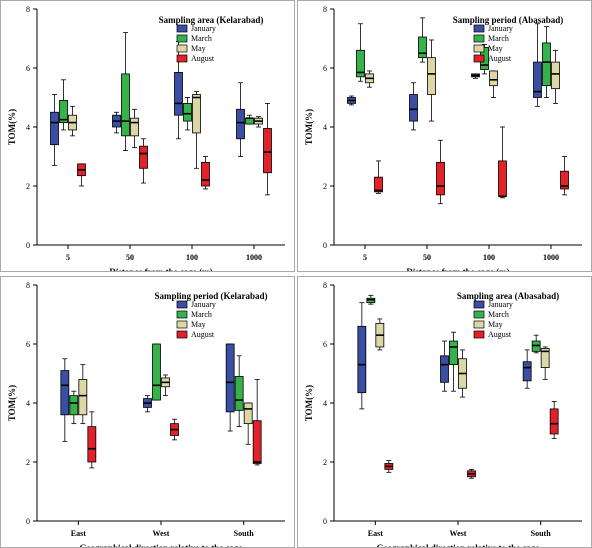 The height and width of the screenshot is (548, 592). I want to click on box-may-west, so click(165, 385).